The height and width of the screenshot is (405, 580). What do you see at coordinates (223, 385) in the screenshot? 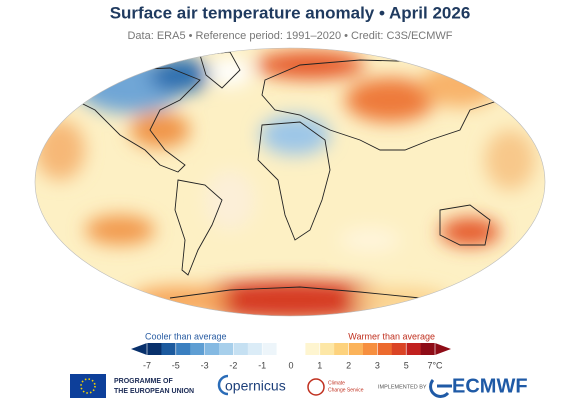
I see `copernicus-logo` at bounding box center [223, 385].